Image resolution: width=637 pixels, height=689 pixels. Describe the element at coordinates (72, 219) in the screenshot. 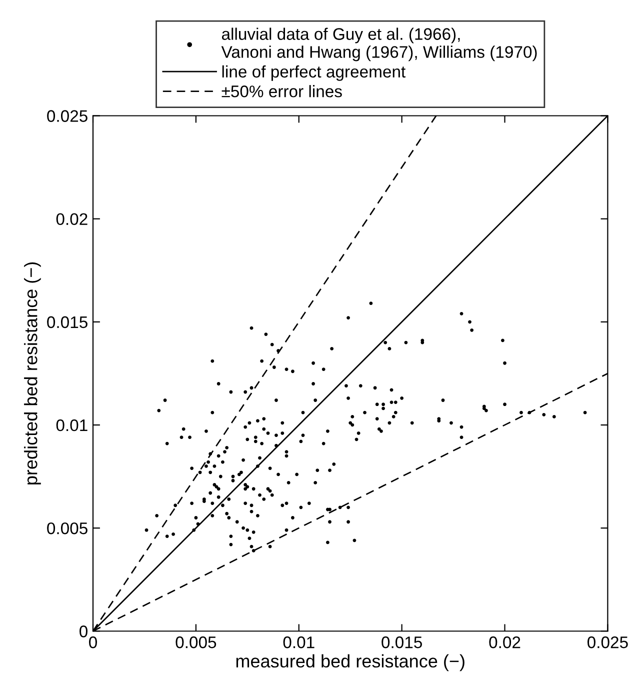

I see `y-tick-label: 0.02` at that location.